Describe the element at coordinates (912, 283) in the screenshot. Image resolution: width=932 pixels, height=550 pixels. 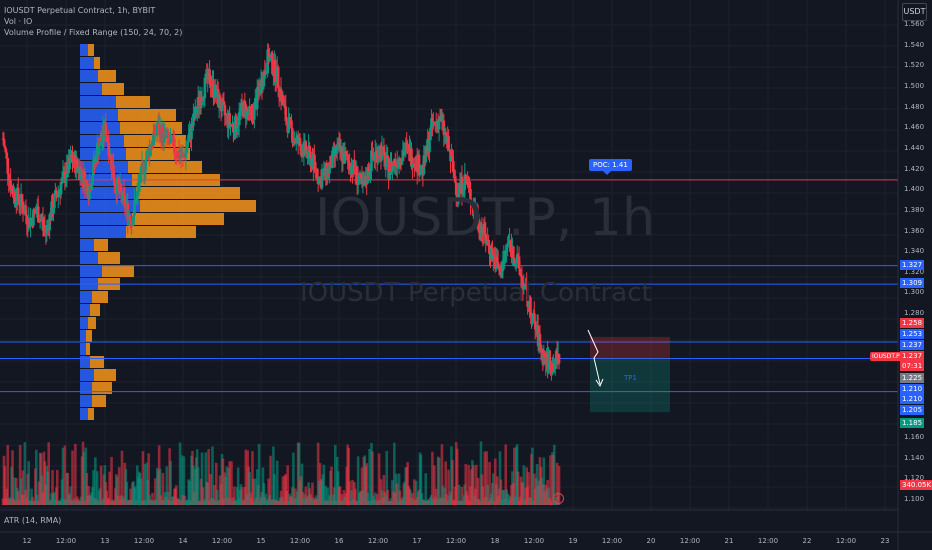
I see `price-tag: 1.309` at that location.